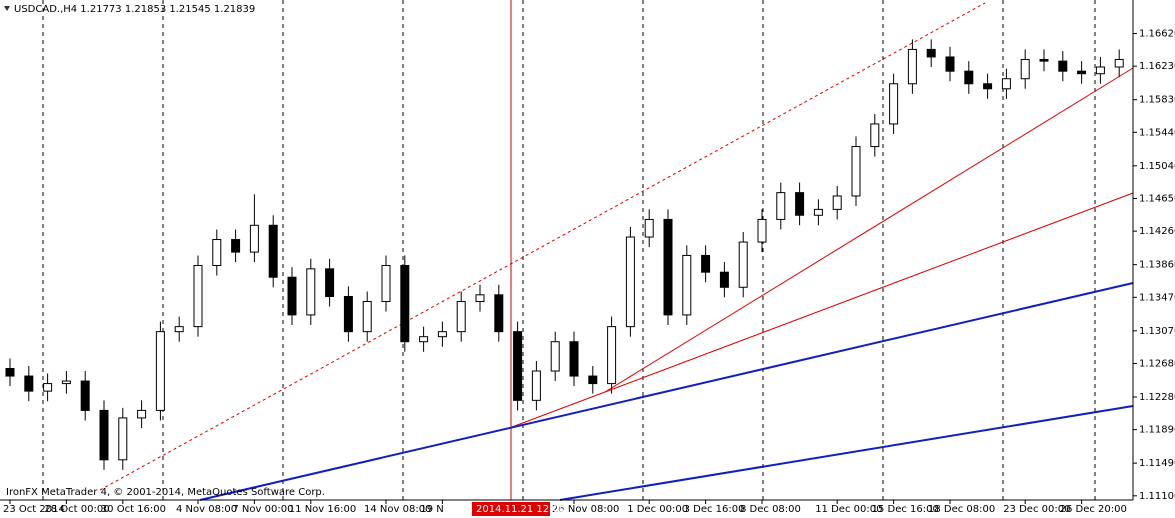  Describe the element at coordinates (1157, 132) in the screenshot. I see `y-tick-label: 1.15440` at that location.